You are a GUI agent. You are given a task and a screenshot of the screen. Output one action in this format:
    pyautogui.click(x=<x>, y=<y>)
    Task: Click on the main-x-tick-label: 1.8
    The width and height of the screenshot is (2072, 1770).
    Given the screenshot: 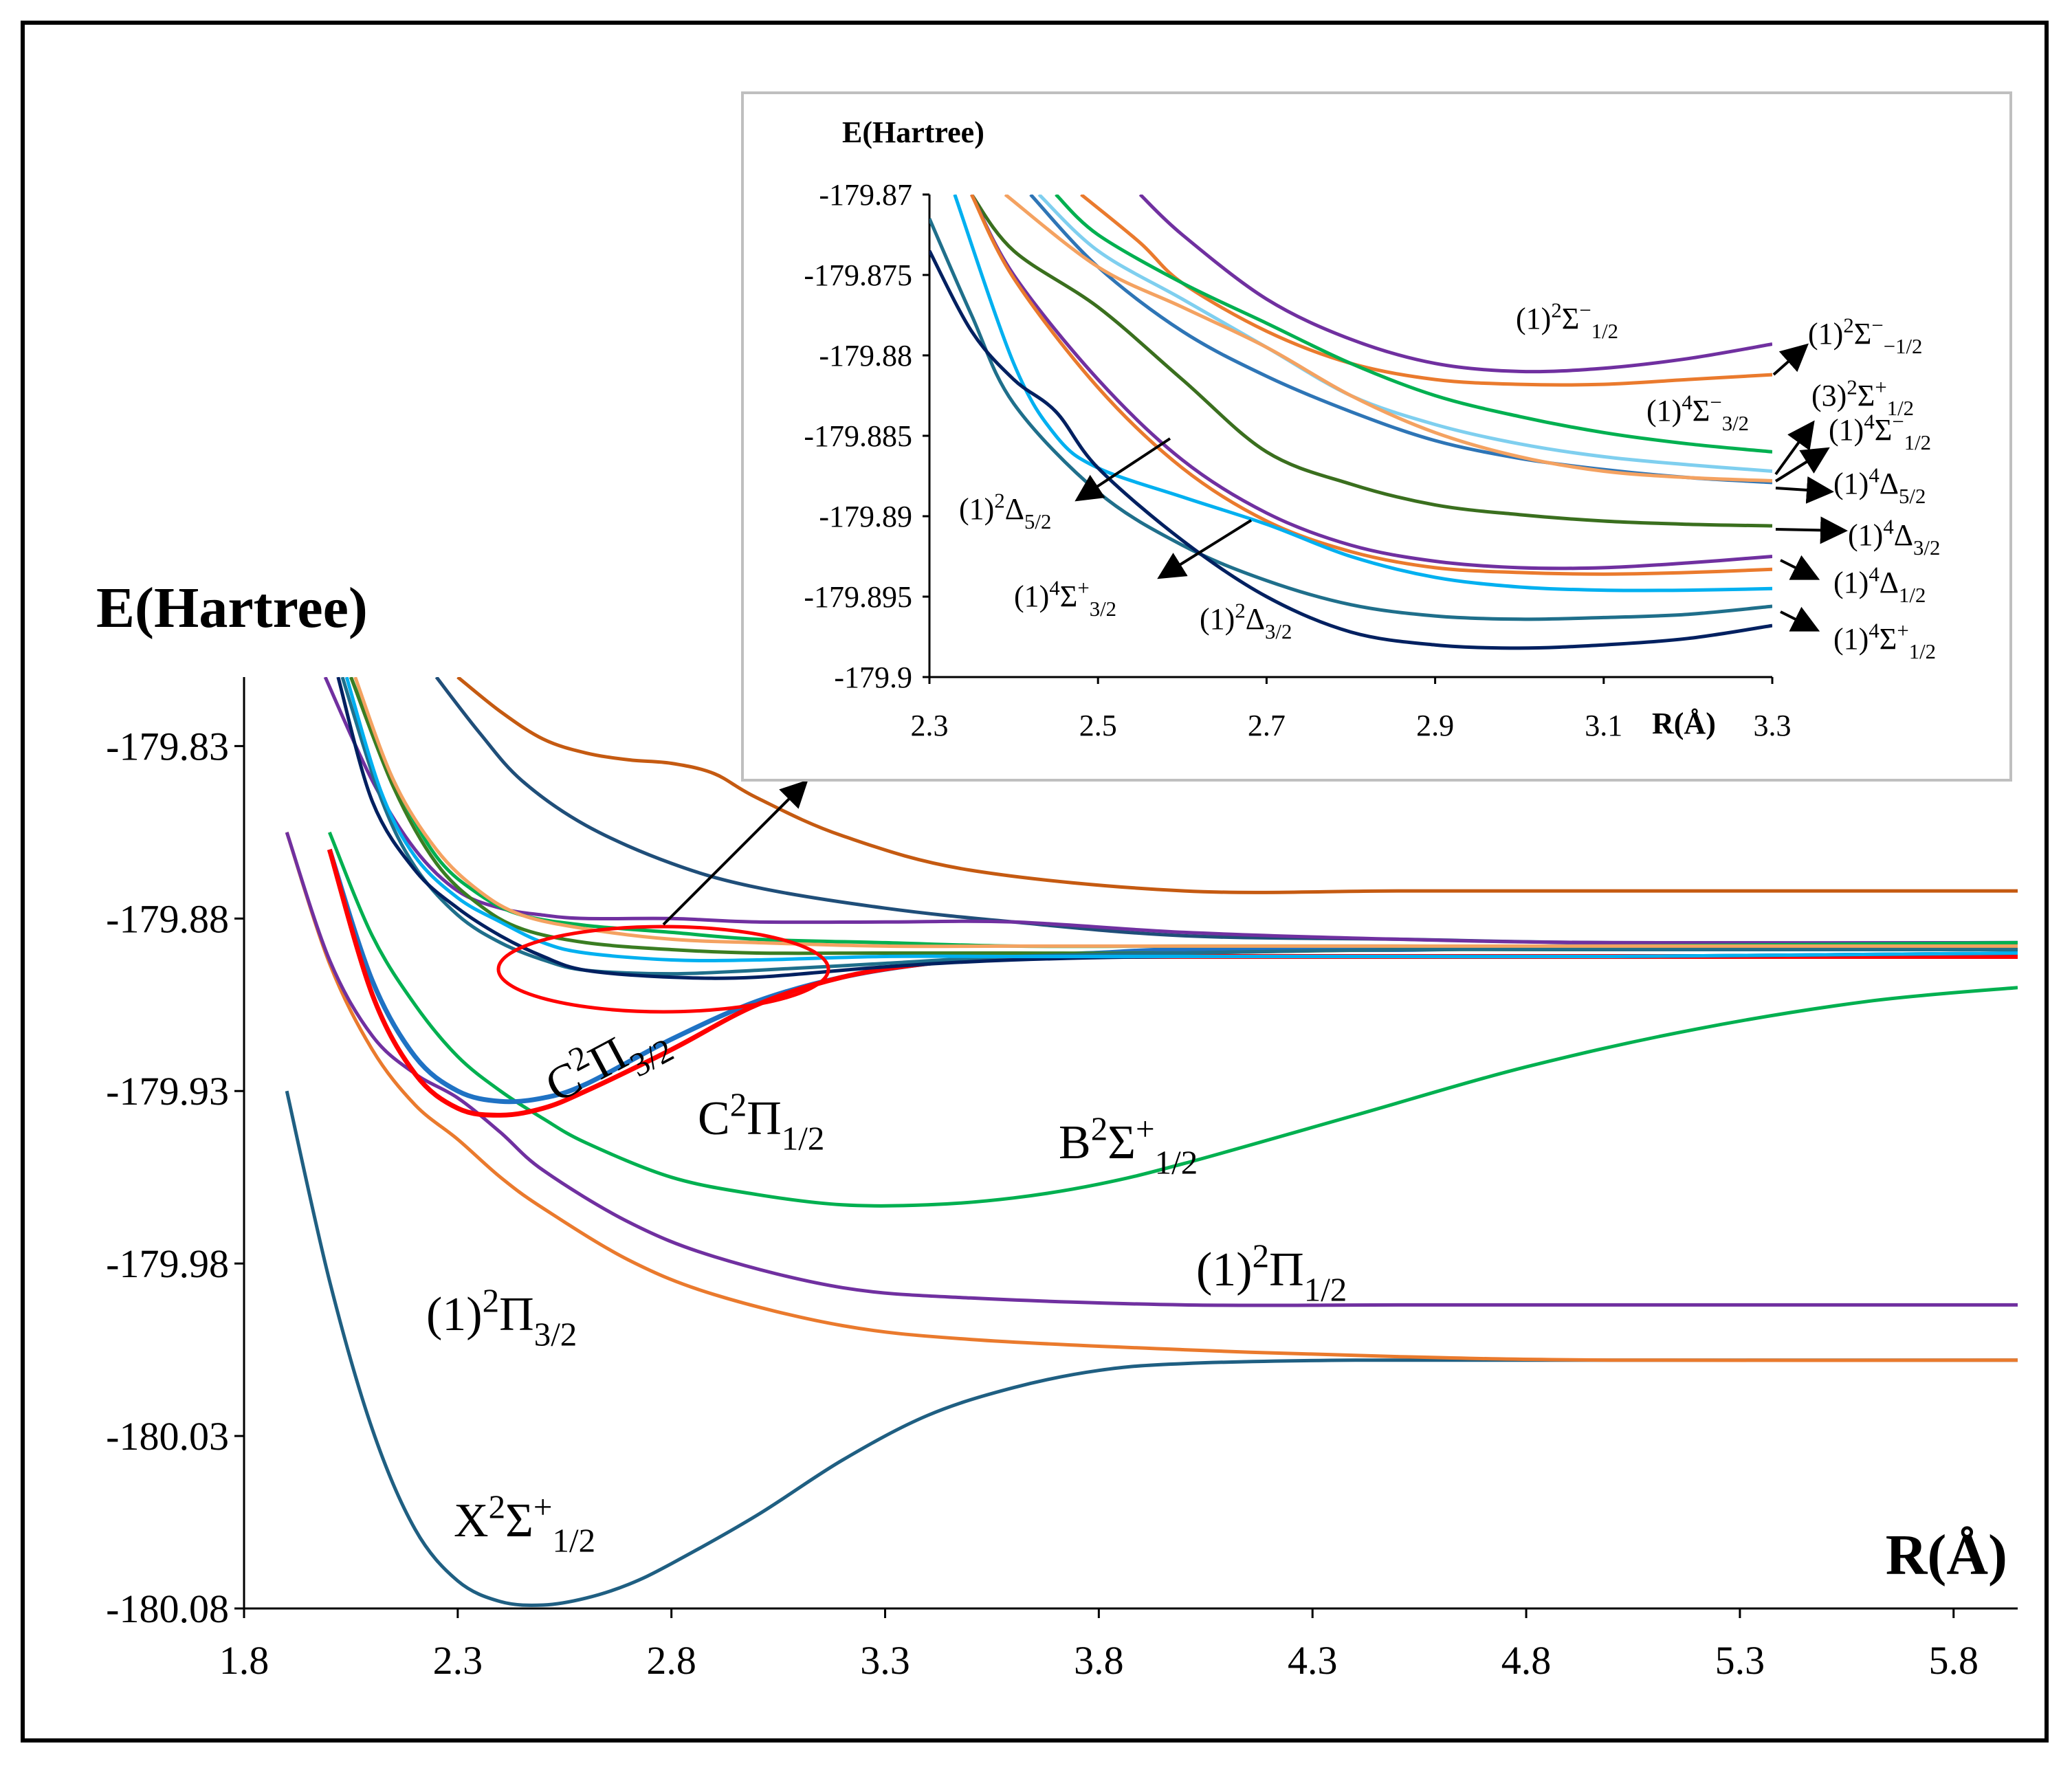 What is the action you would take?
    pyautogui.click(x=244, y=1660)
    